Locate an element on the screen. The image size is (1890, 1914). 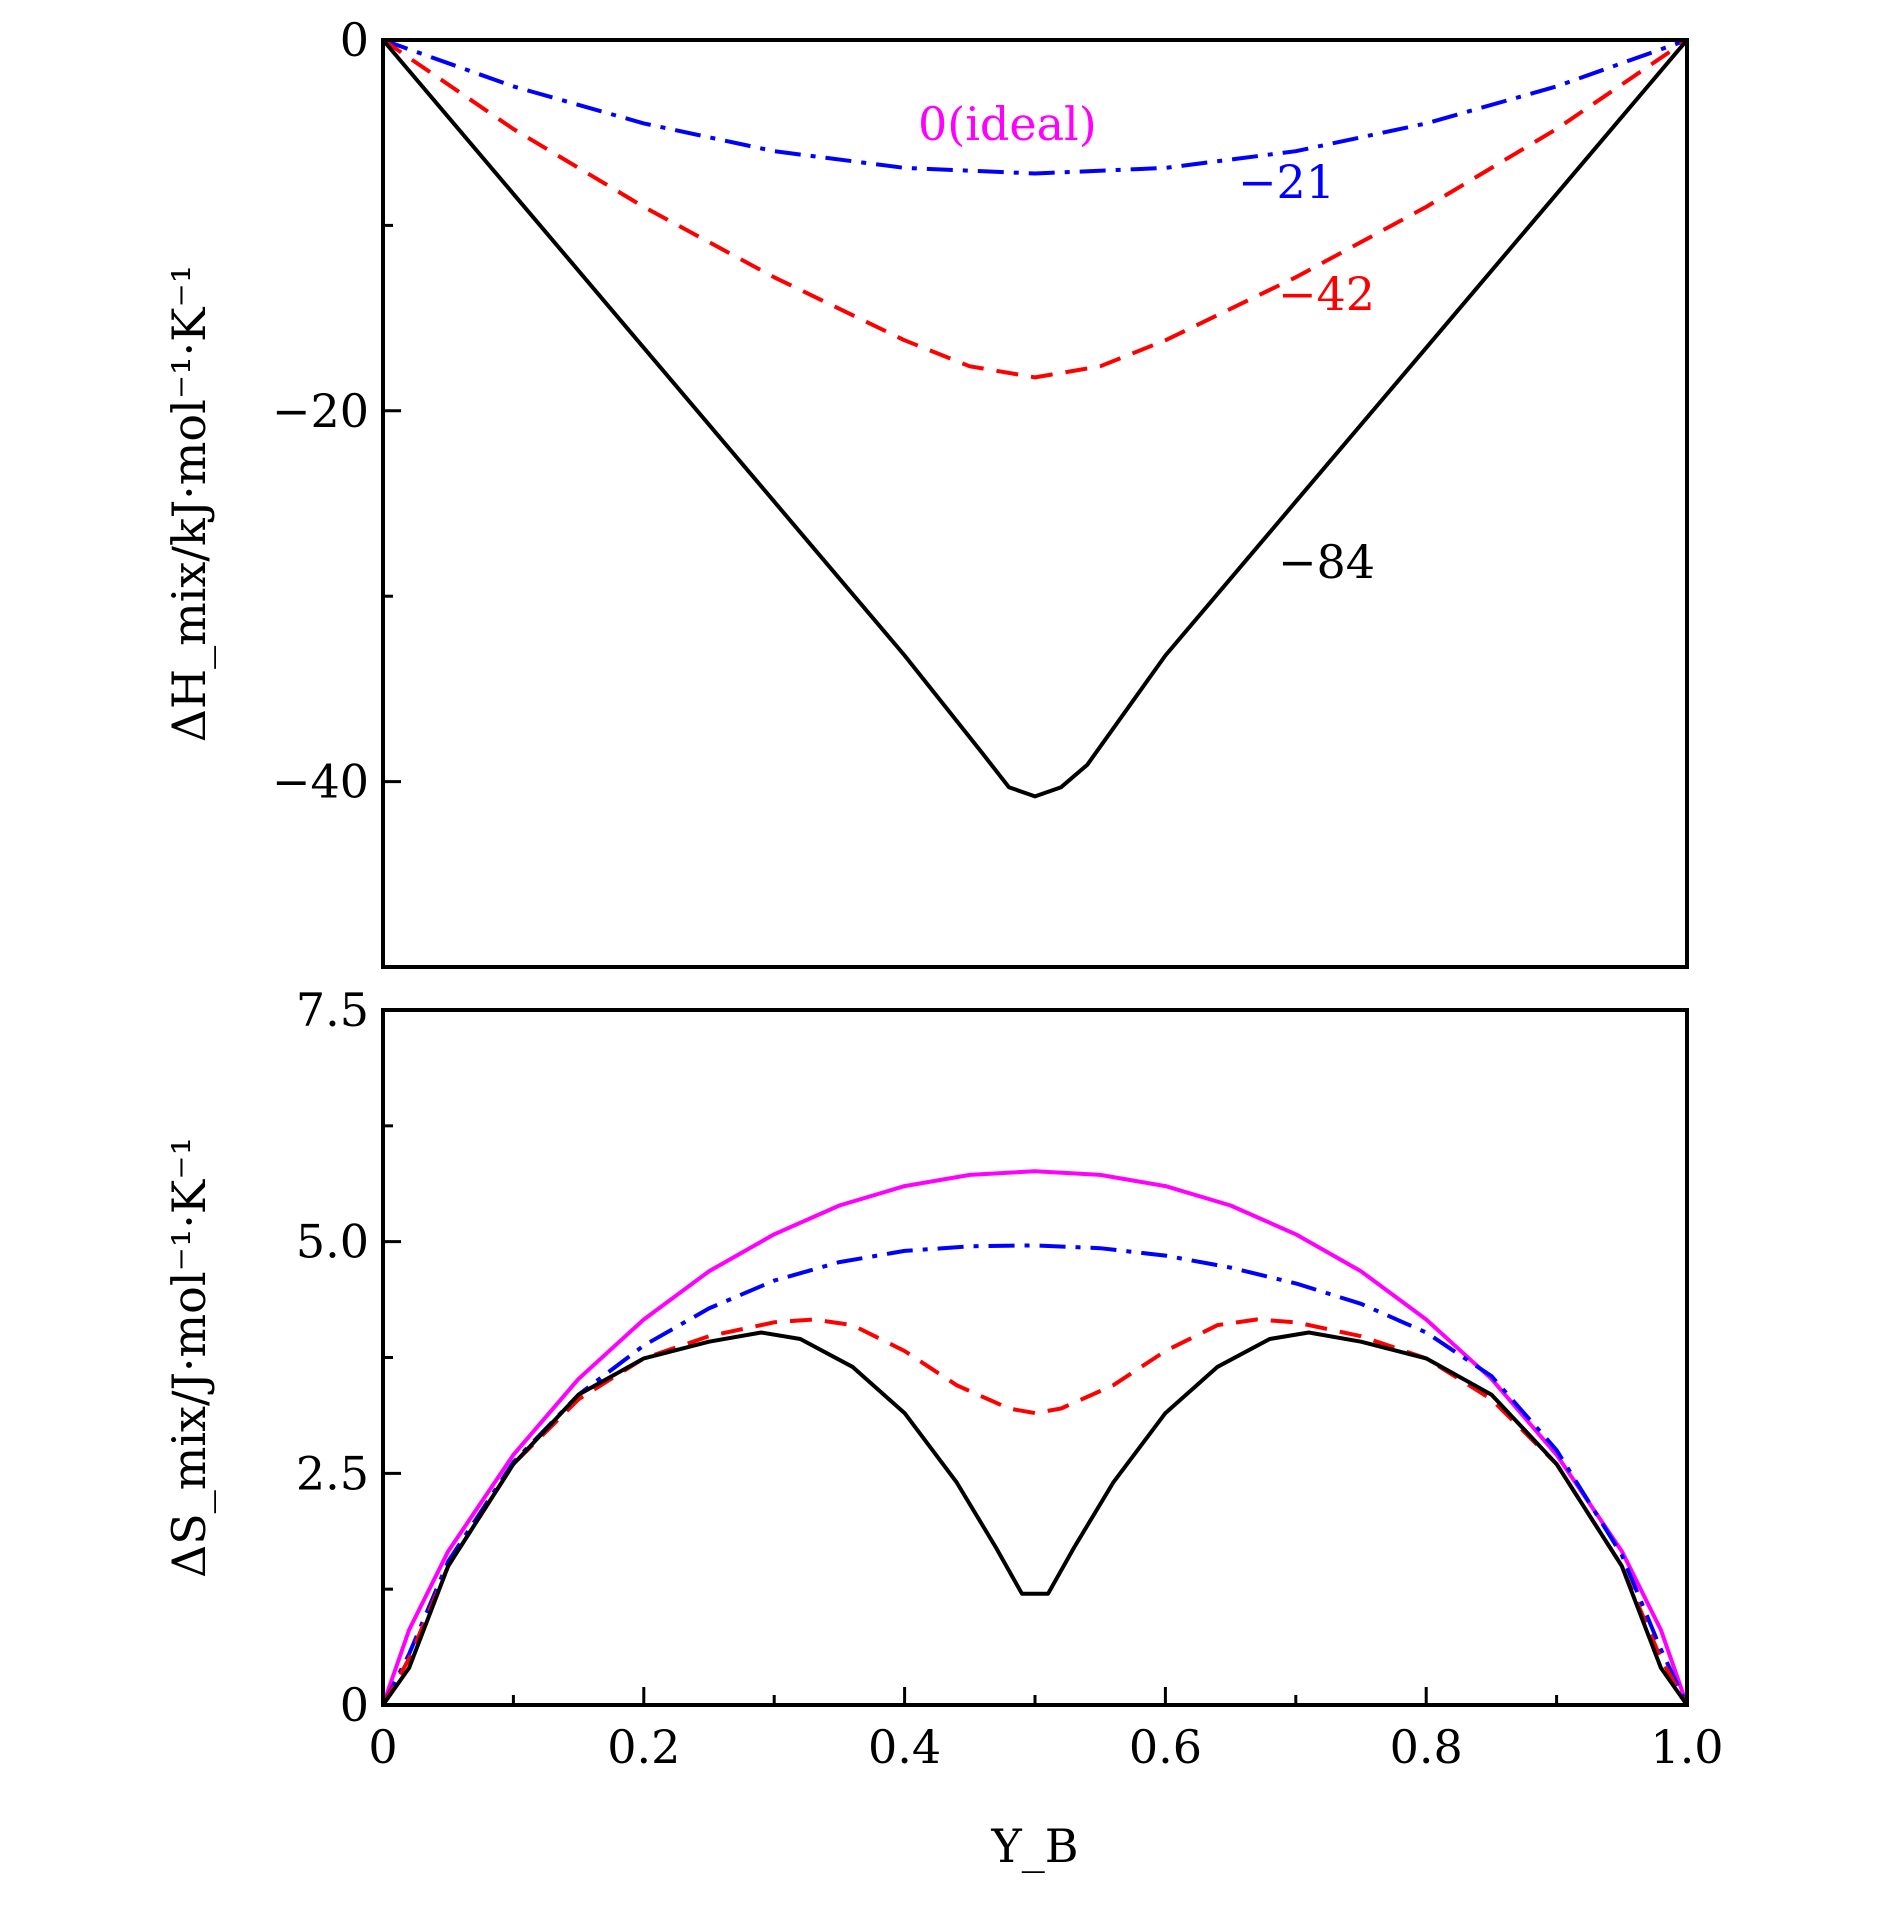
top-series-label-minus21: −21 is located at coordinates (1286, 182).